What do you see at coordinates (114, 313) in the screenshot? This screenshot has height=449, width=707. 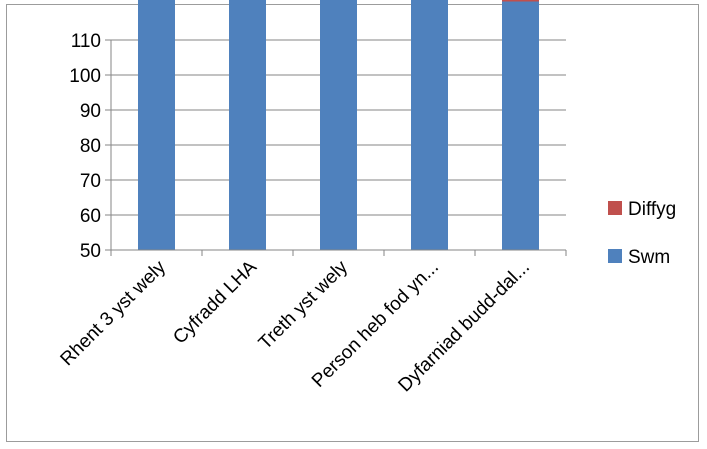 I see `x-category-label: Rhent 3 yst wely` at bounding box center [114, 313].